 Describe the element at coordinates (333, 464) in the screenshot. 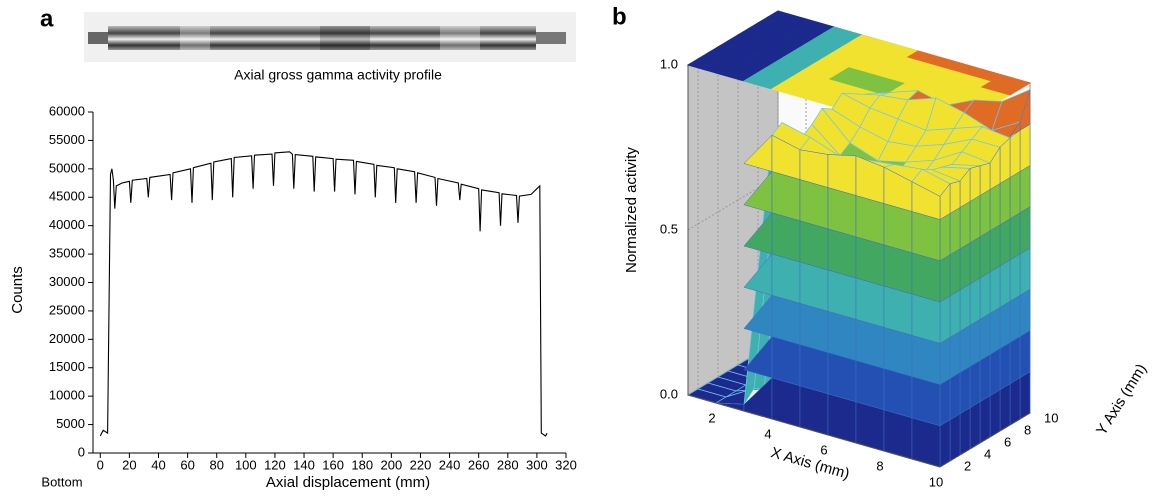

I see `x-tick-label: 160` at that location.